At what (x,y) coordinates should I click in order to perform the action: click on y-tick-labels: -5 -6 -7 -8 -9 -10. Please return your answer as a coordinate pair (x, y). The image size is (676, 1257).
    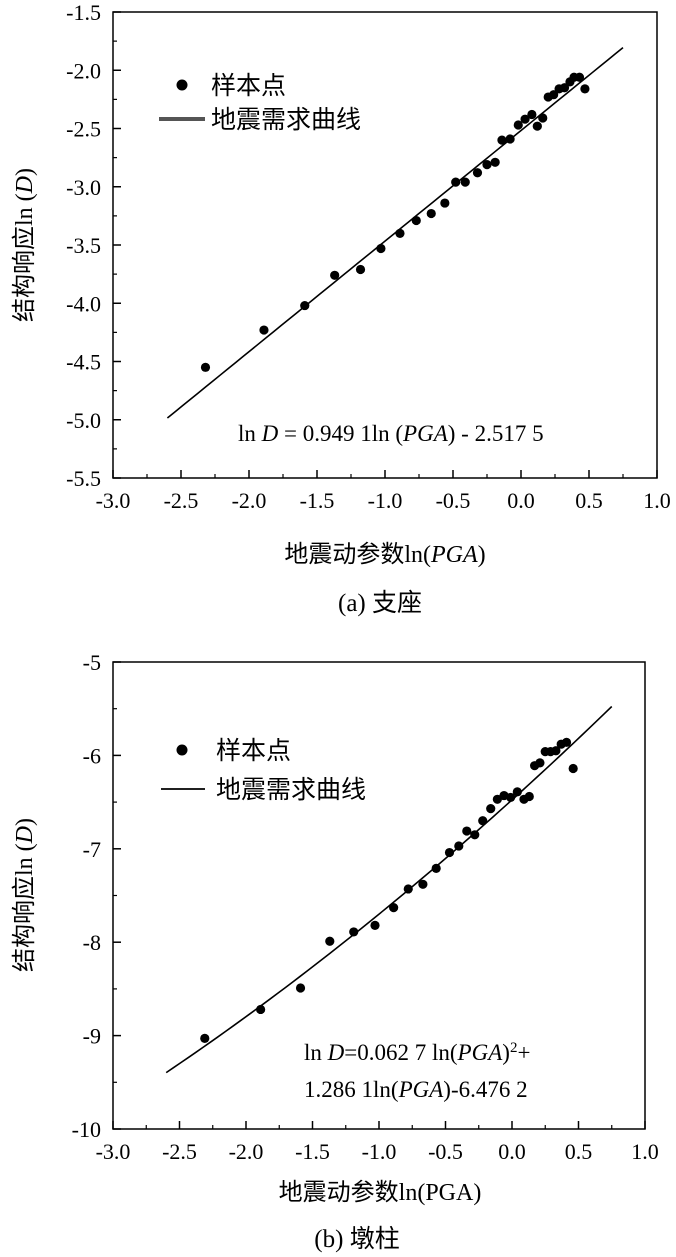
    Looking at the image, I should click on (86, 896).